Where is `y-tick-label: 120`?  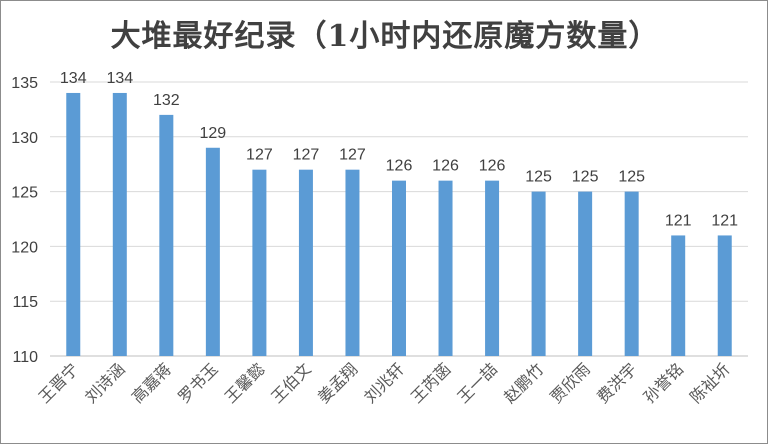 y-tick-label: 120 is located at coordinates (24, 247).